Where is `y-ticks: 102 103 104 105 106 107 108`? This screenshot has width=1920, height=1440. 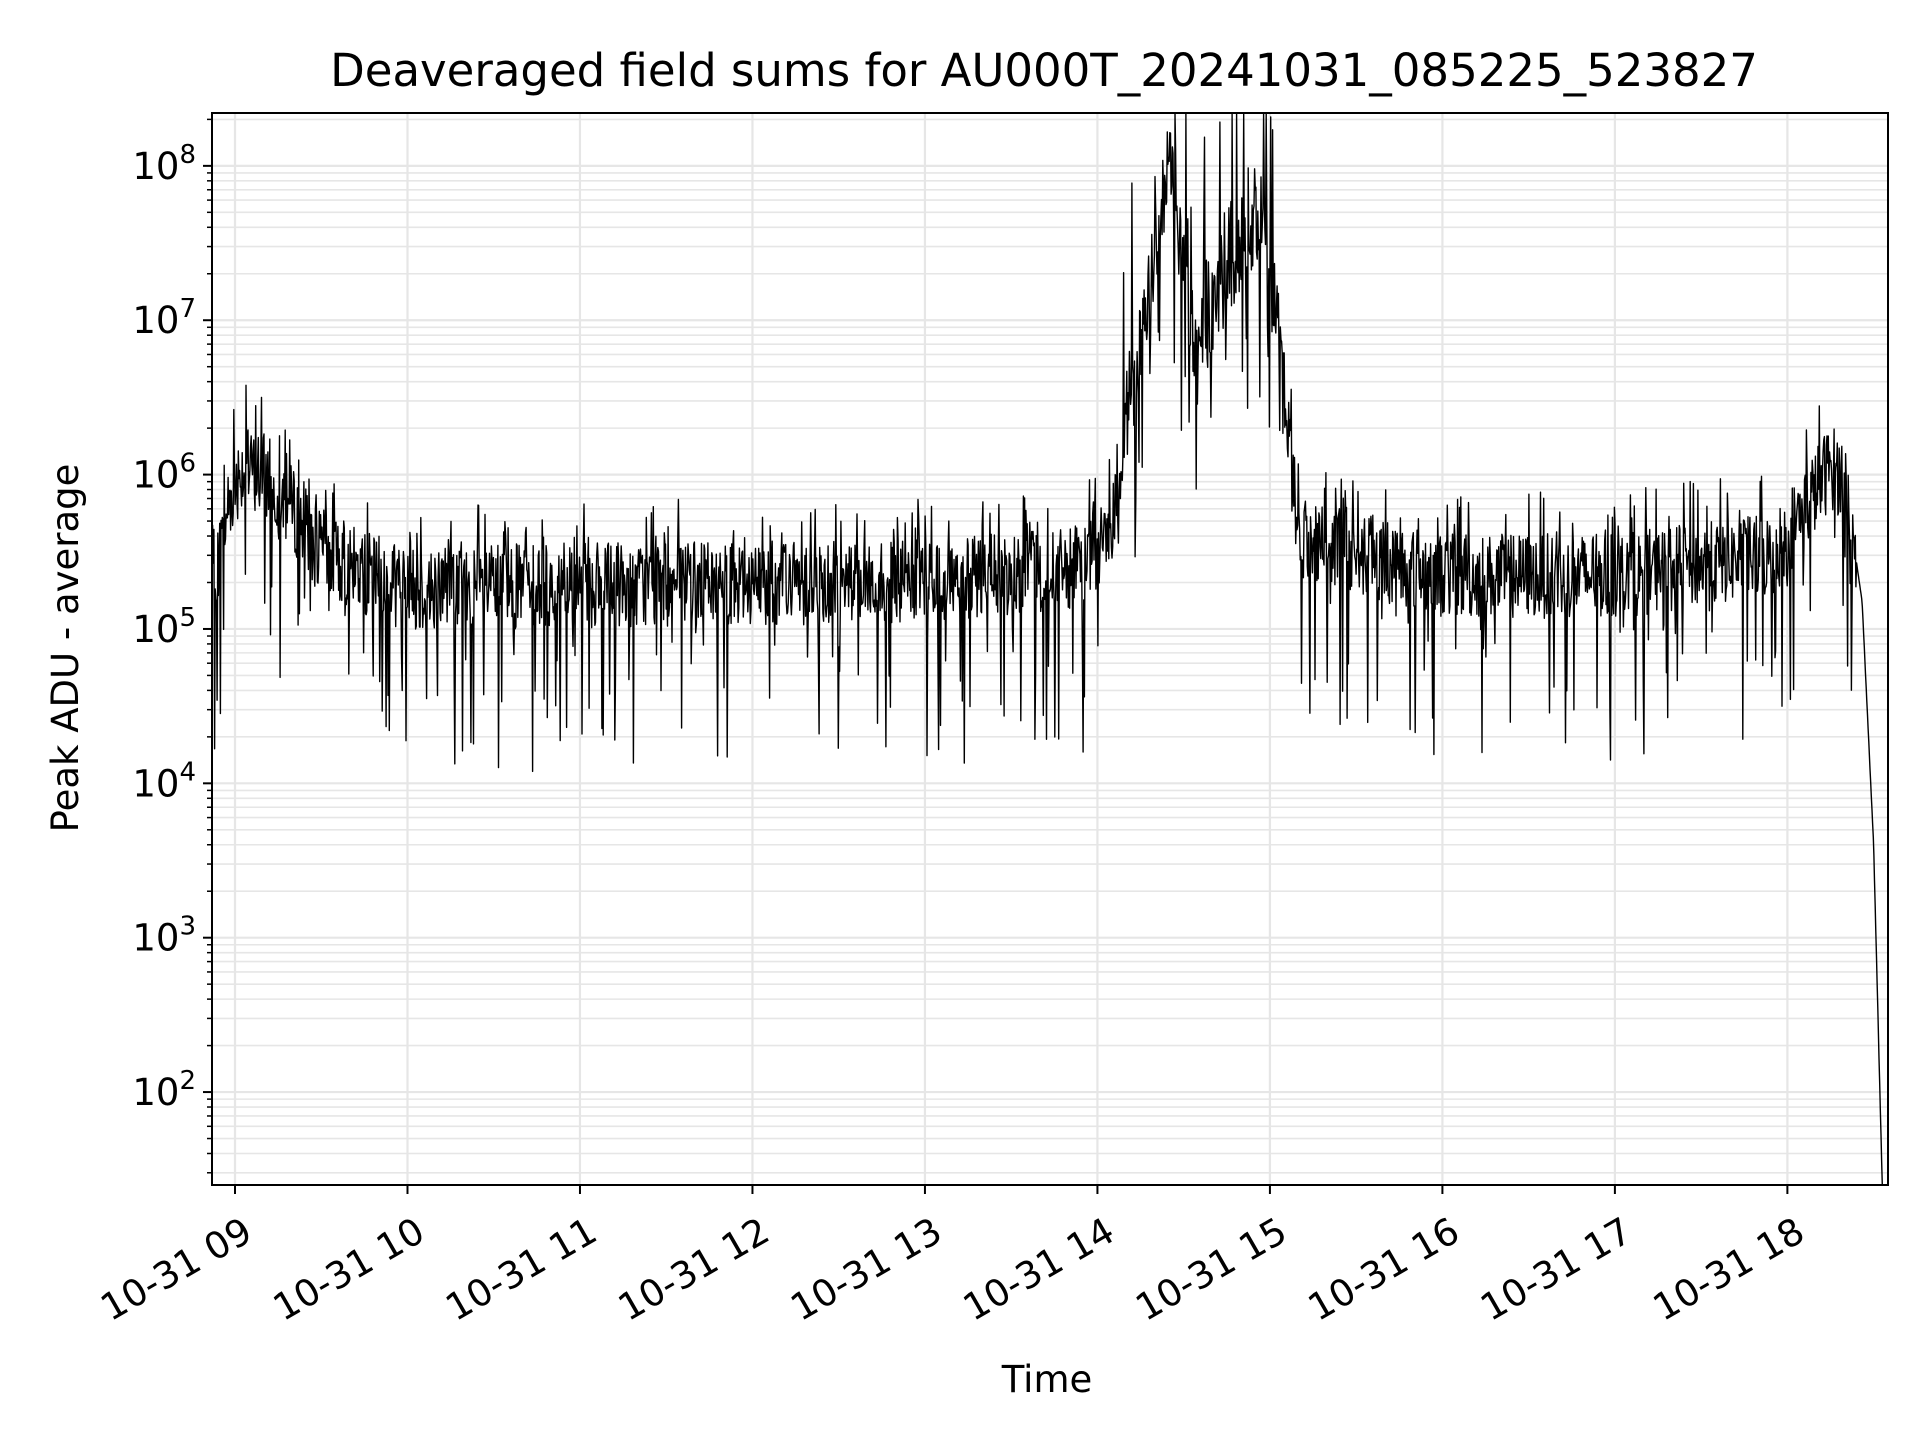 y-ticks: 102 103 104 105 106 107 108 is located at coordinates (164, 627).